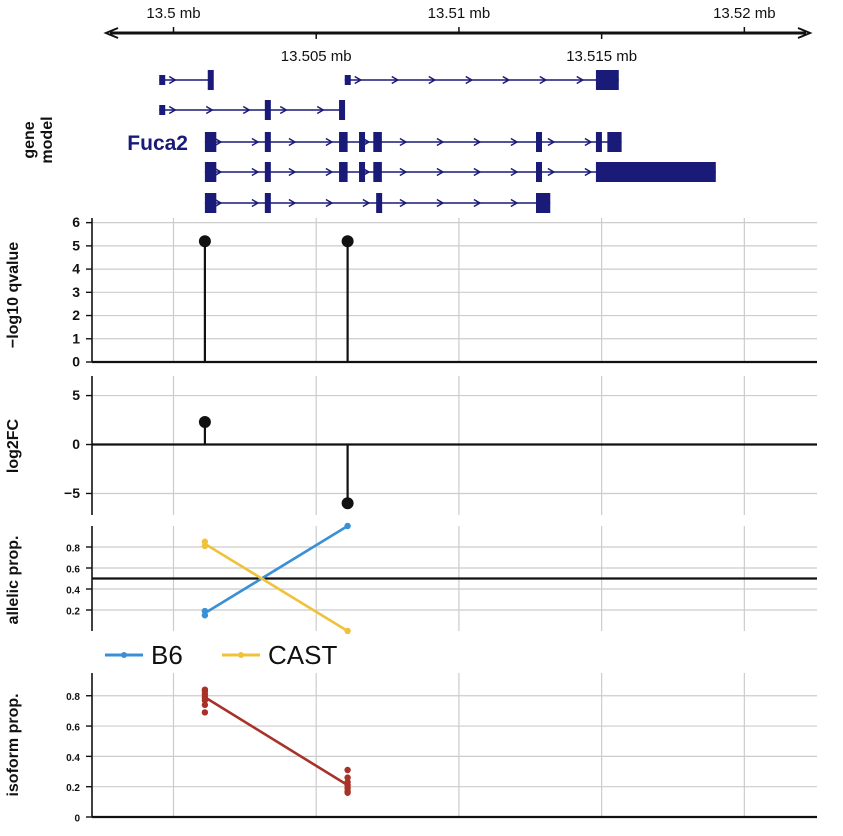 Image resolution: width=843 pixels, height=836 pixels. Describe the element at coordinates (111, 33) in the screenshot. I see `axis-arrow-left` at that location.